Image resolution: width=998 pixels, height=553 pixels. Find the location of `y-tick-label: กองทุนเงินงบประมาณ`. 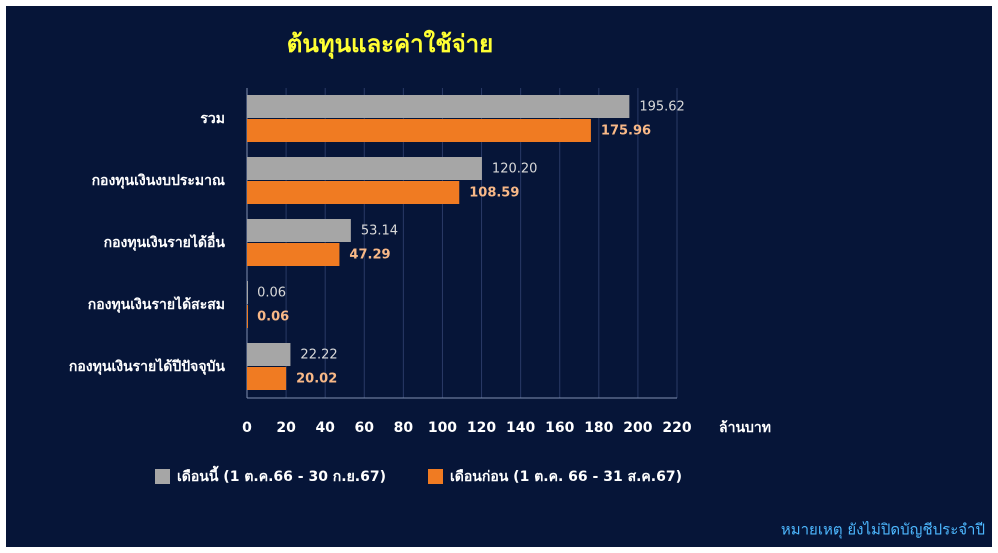

y-tick-label: กองทุนเงินงบประมาณ is located at coordinates (158, 181).